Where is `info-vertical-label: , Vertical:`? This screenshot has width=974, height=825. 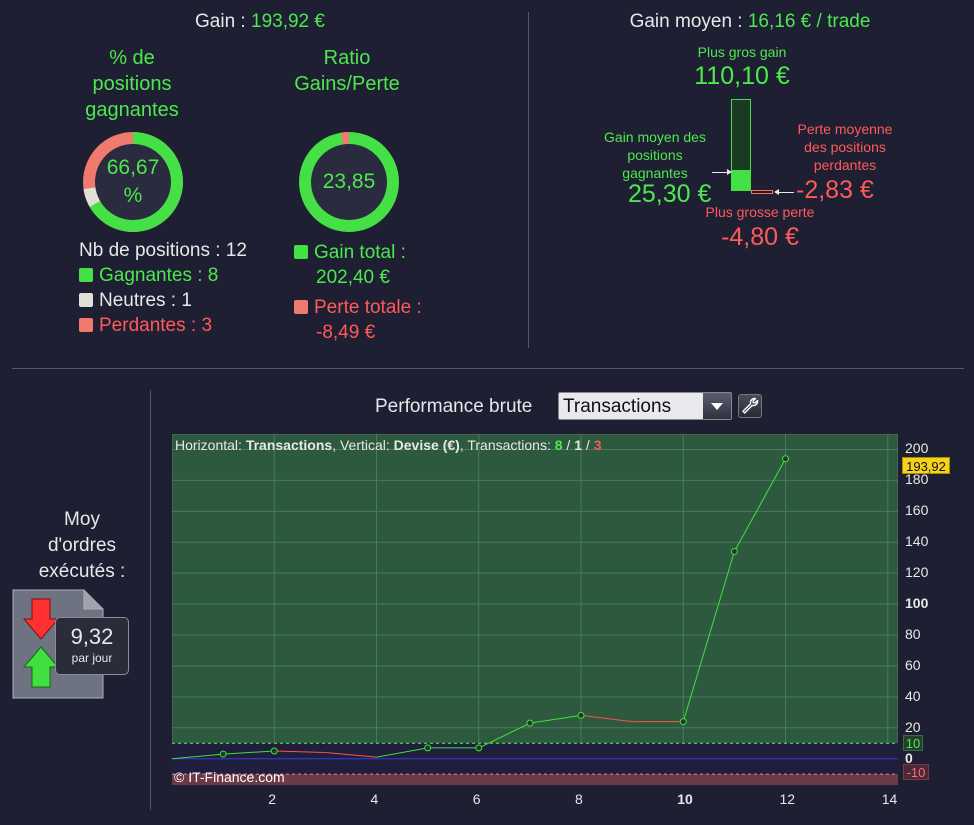 info-vertical-label: , Vertical: is located at coordinates (363, 445).